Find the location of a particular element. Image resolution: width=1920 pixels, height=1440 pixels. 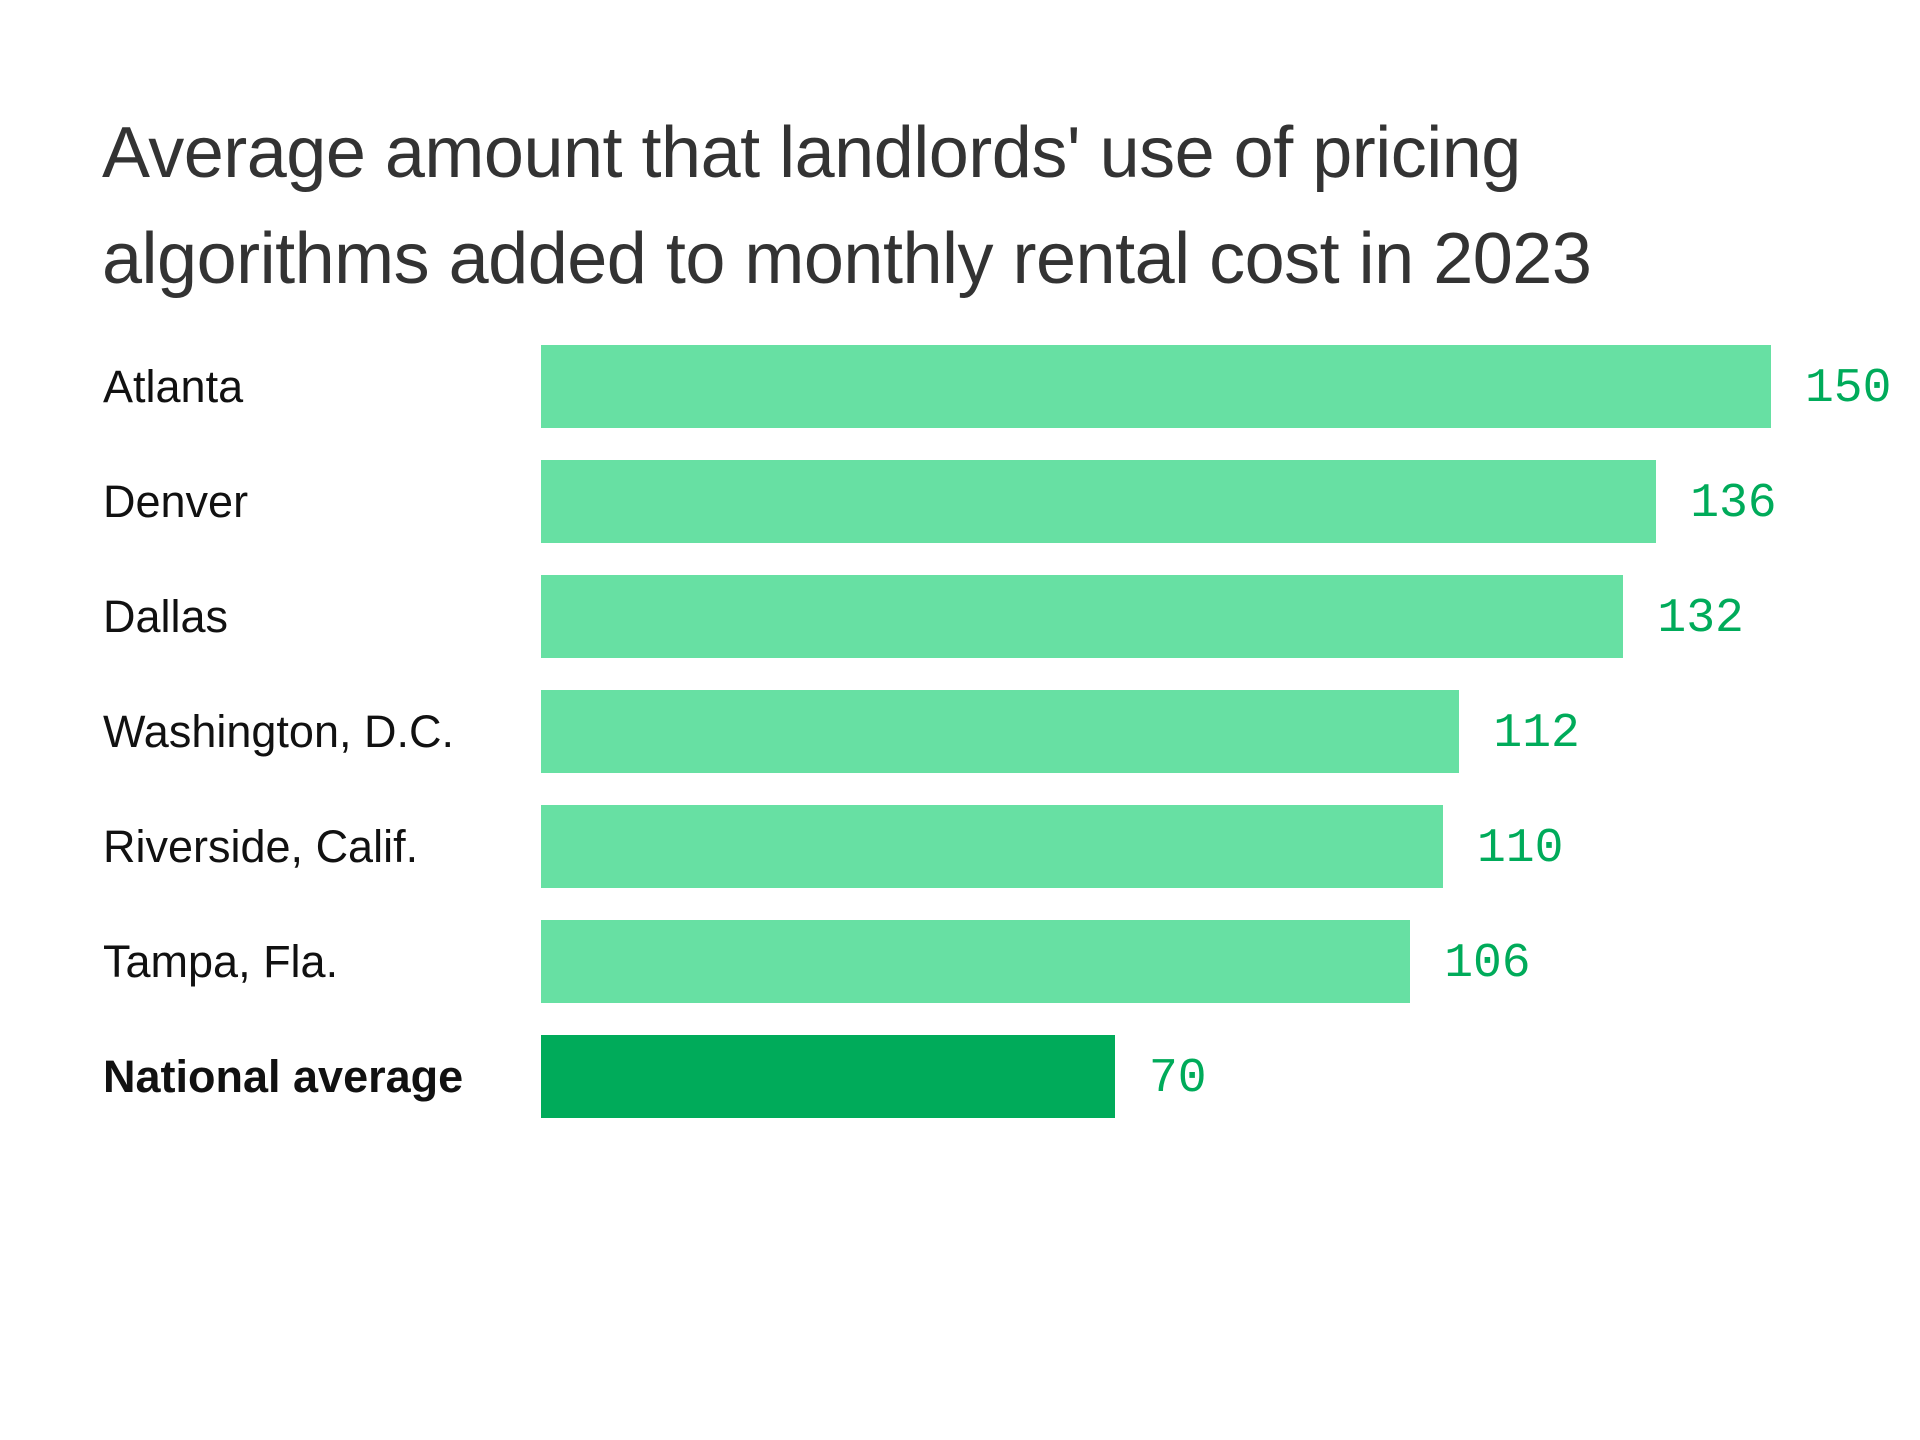

category-label: Washington, D.C. is located at coordinates (278, 731).